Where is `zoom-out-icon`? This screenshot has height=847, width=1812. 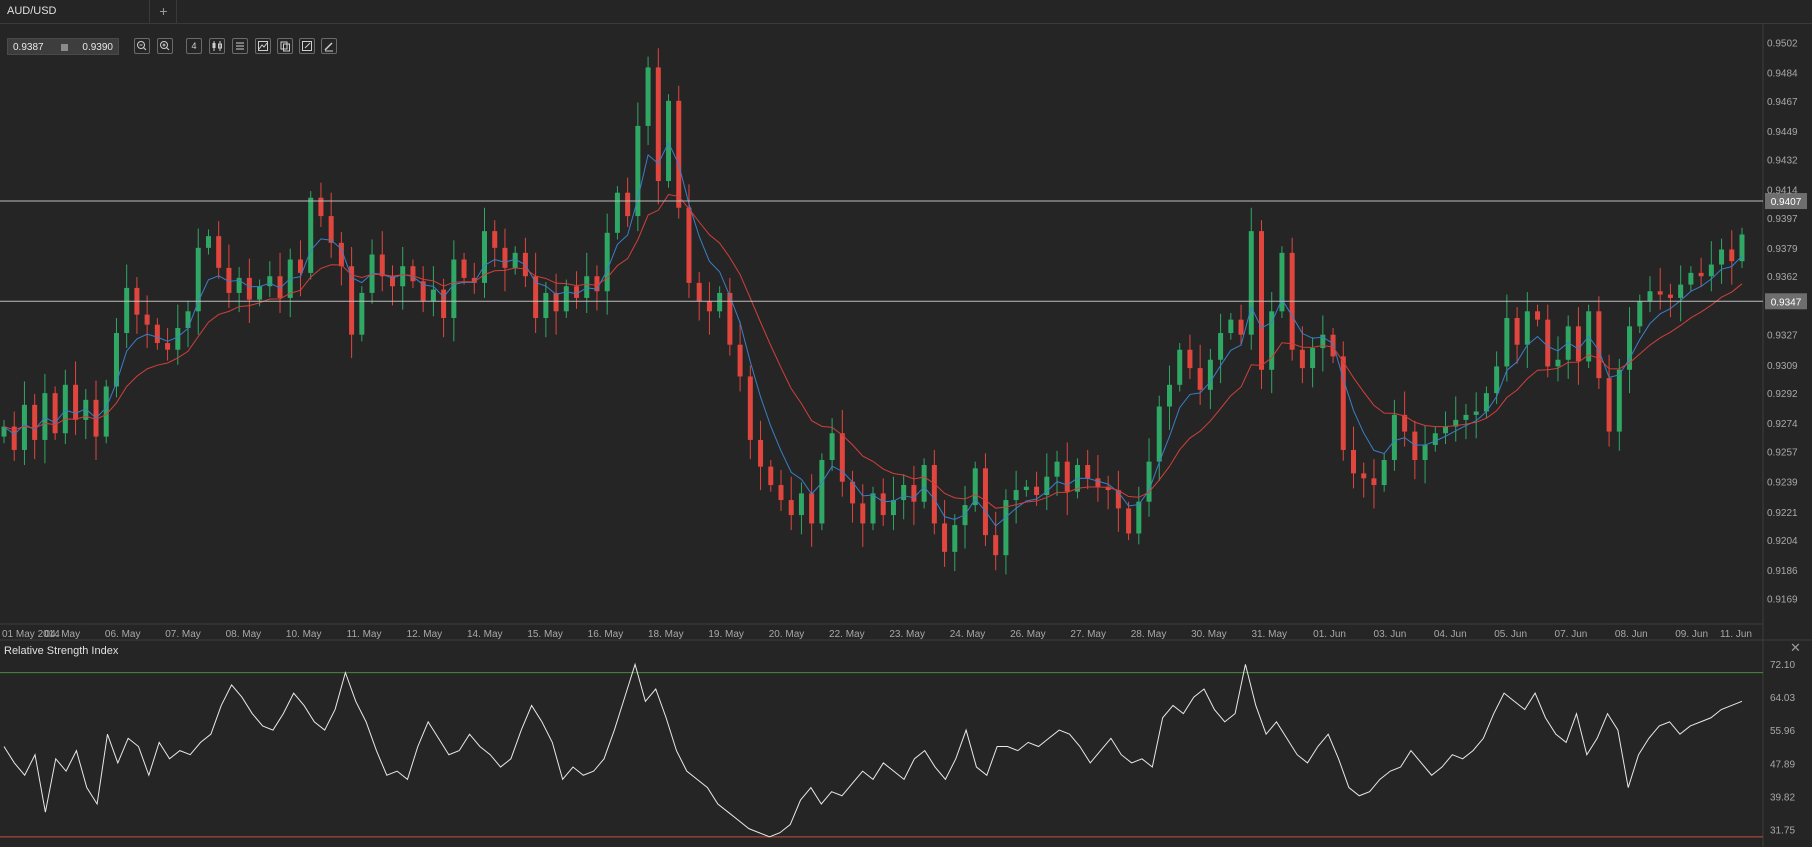 zoom-out-icon is located at coordinates (142, 46).